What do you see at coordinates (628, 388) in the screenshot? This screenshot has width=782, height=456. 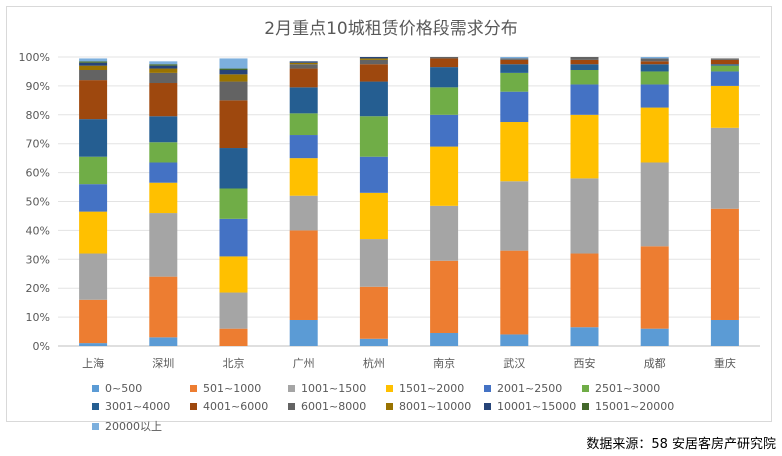 I see `legend-label: 2501~3000` at bounding box center [628, 388].